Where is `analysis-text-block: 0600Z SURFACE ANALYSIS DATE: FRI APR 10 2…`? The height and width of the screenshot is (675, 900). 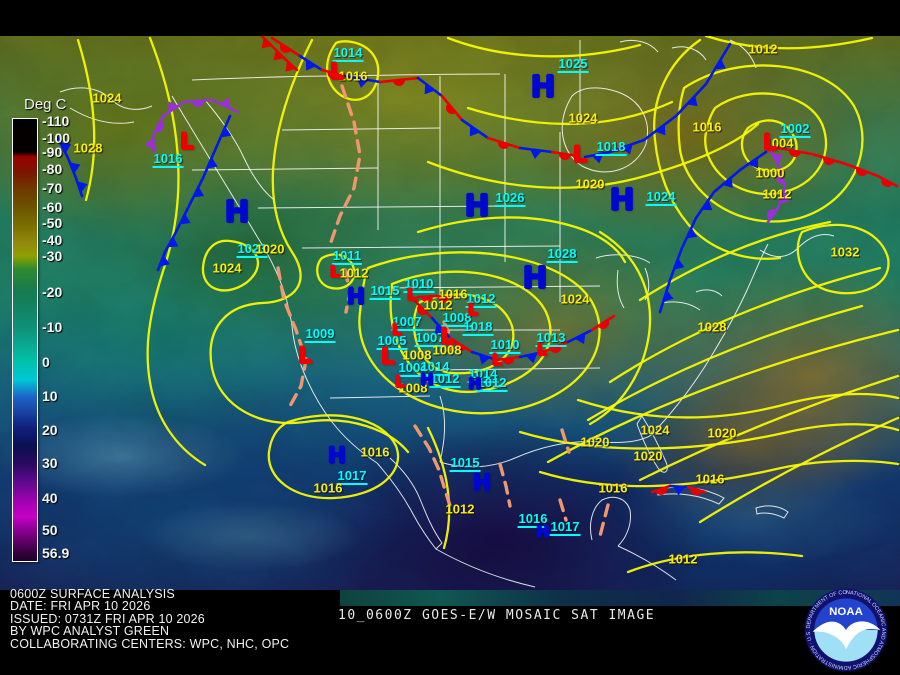
analysis-text-block: 0600Z SURFACE ANALYSIS DATE: FRI APR 10 2… is located at coordinates (150, 618).